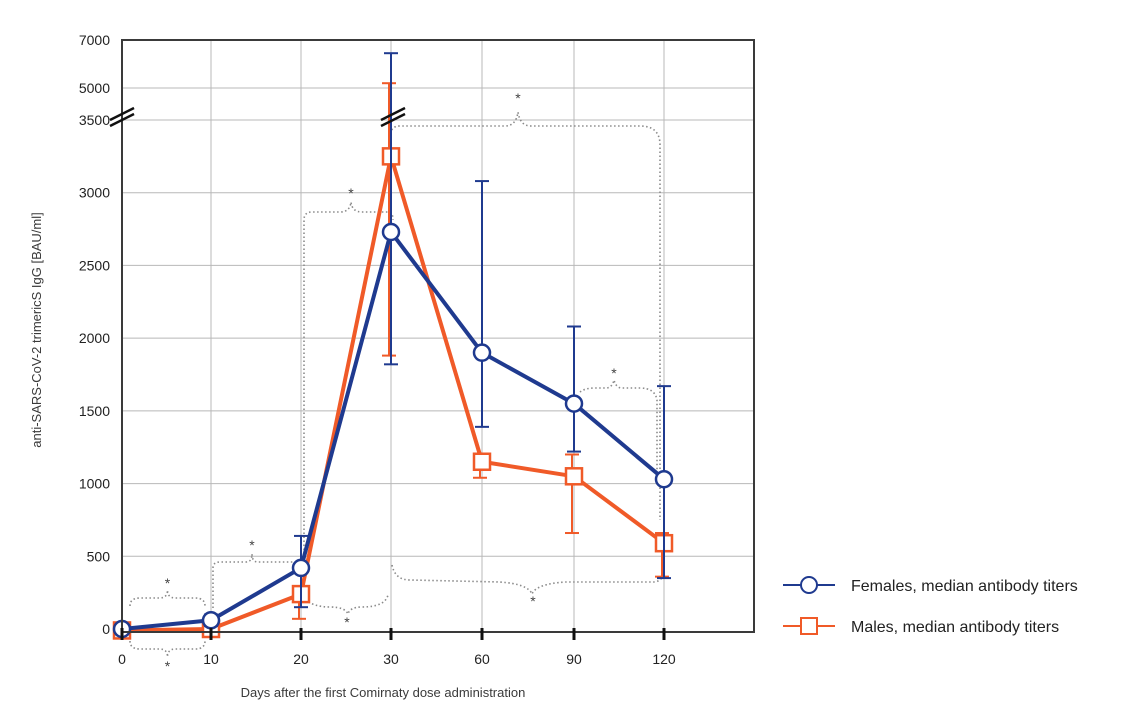 Image resolution: width=1140 pixels, height=720 pixels. What do you see at coordinates (36, 330) in the screenshot?
I see `y-axis-label: anti-SARS-CoV-2 trimericS IgG [BAU/ml]` at bounding box center [36, 330].